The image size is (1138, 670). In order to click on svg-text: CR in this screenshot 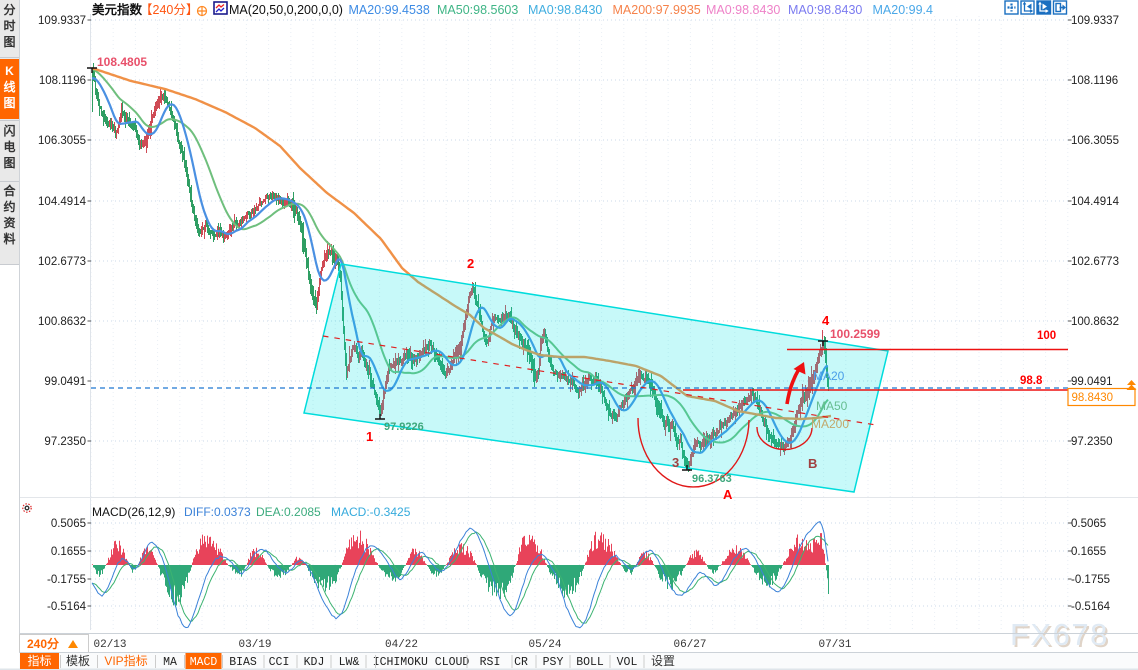, I will do `click(521, 662)`.